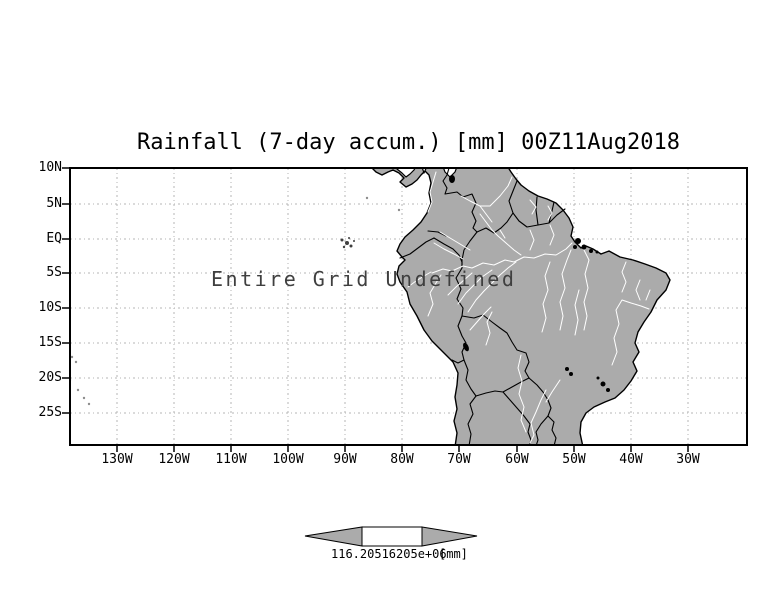  What do you see at coordinates (231, 459) in the screenshot?
I see `lon-label-110w: 110W` at bounding box center [231, 459].